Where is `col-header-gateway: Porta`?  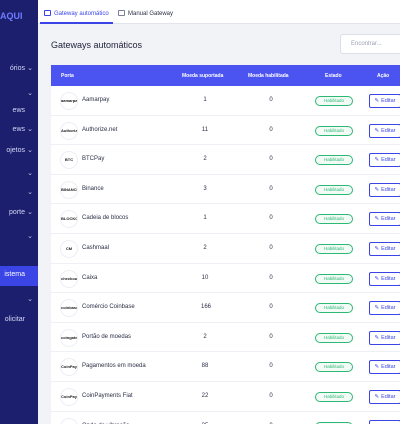 col-header-gateway: Porta is located at coordinates (67, 76).